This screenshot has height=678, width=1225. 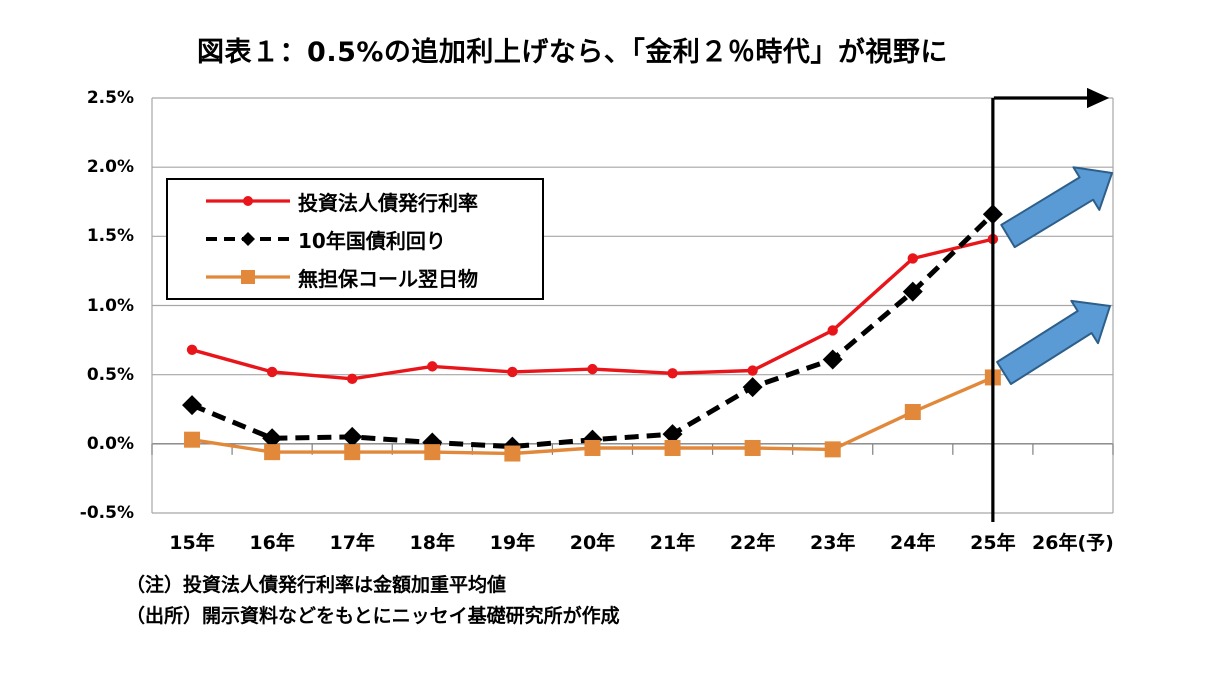 I want to click on x-axis-tick-label: 16年, so click(x=272, y=543).